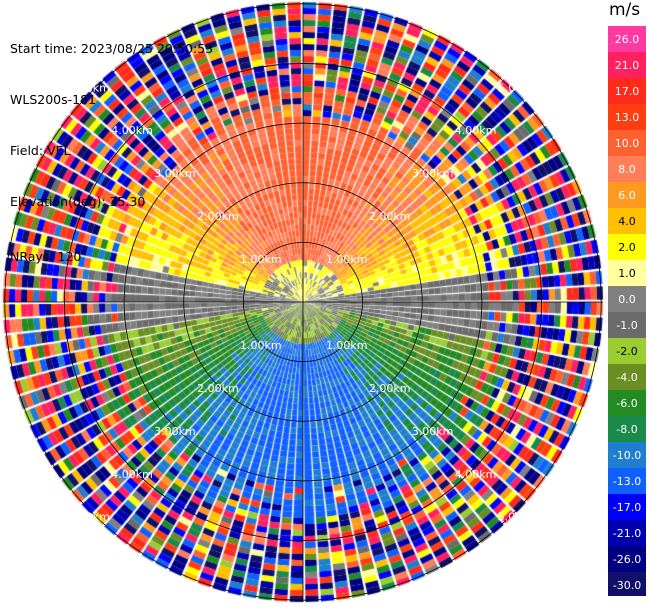 The height and width of the screenshot is (607, 647). I want to click on colorbar-tick-label: -10.0, so click(627, 455).